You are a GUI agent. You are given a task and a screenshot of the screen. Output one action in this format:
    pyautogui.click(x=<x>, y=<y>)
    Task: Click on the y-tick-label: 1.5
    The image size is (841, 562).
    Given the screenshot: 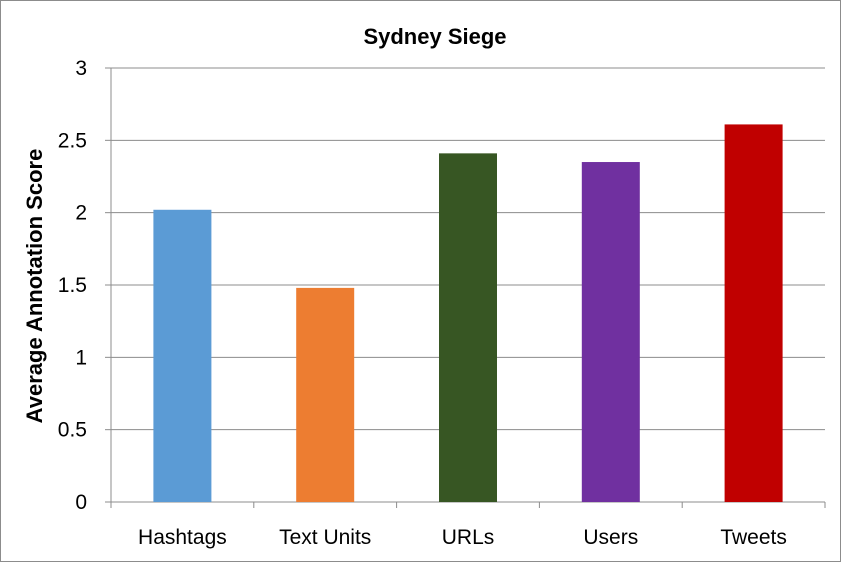 What is the action you would take?
    pyautogui.click(x=72, y=285)
    